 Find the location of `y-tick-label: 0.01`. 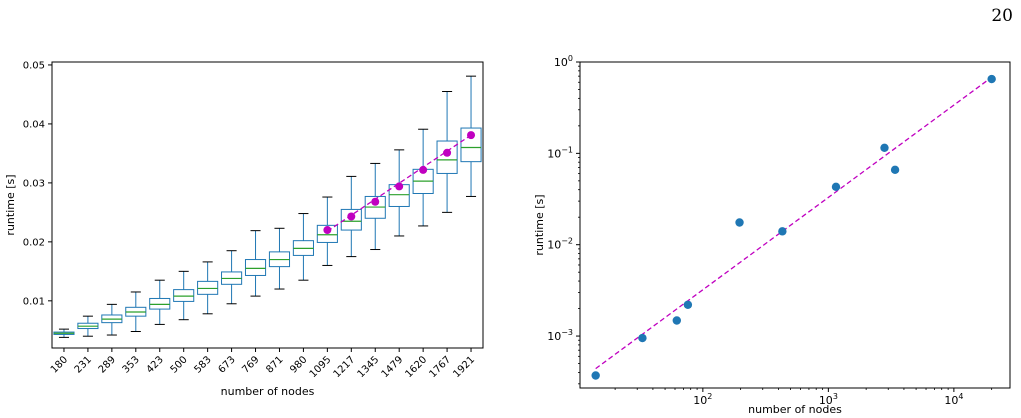

y-tick-label: 0.01 is located at coordinates (34, 301).